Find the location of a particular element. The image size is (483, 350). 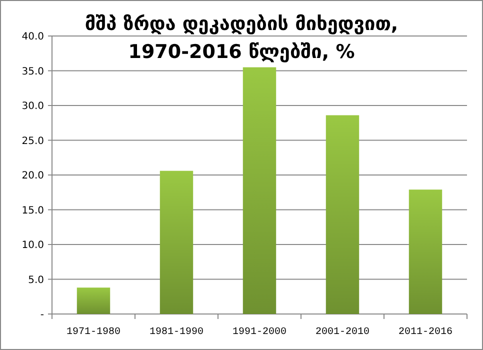

y-tick-label: - is located at coordinates (42, 315).